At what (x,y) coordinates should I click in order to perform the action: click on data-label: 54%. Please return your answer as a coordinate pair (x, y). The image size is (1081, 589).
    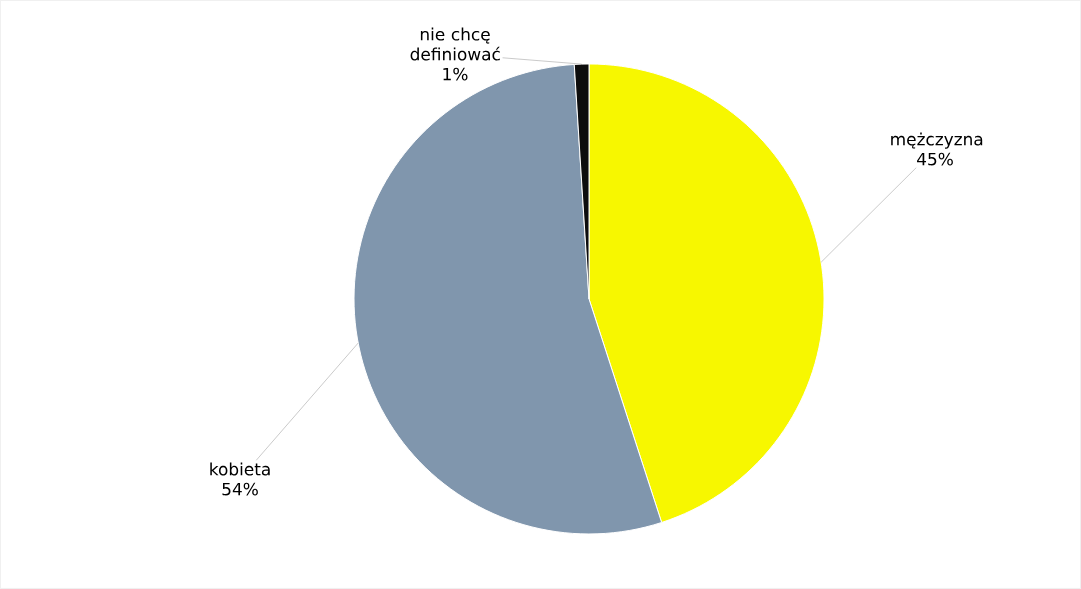
    Looking at the image, I should click on (240, 489).